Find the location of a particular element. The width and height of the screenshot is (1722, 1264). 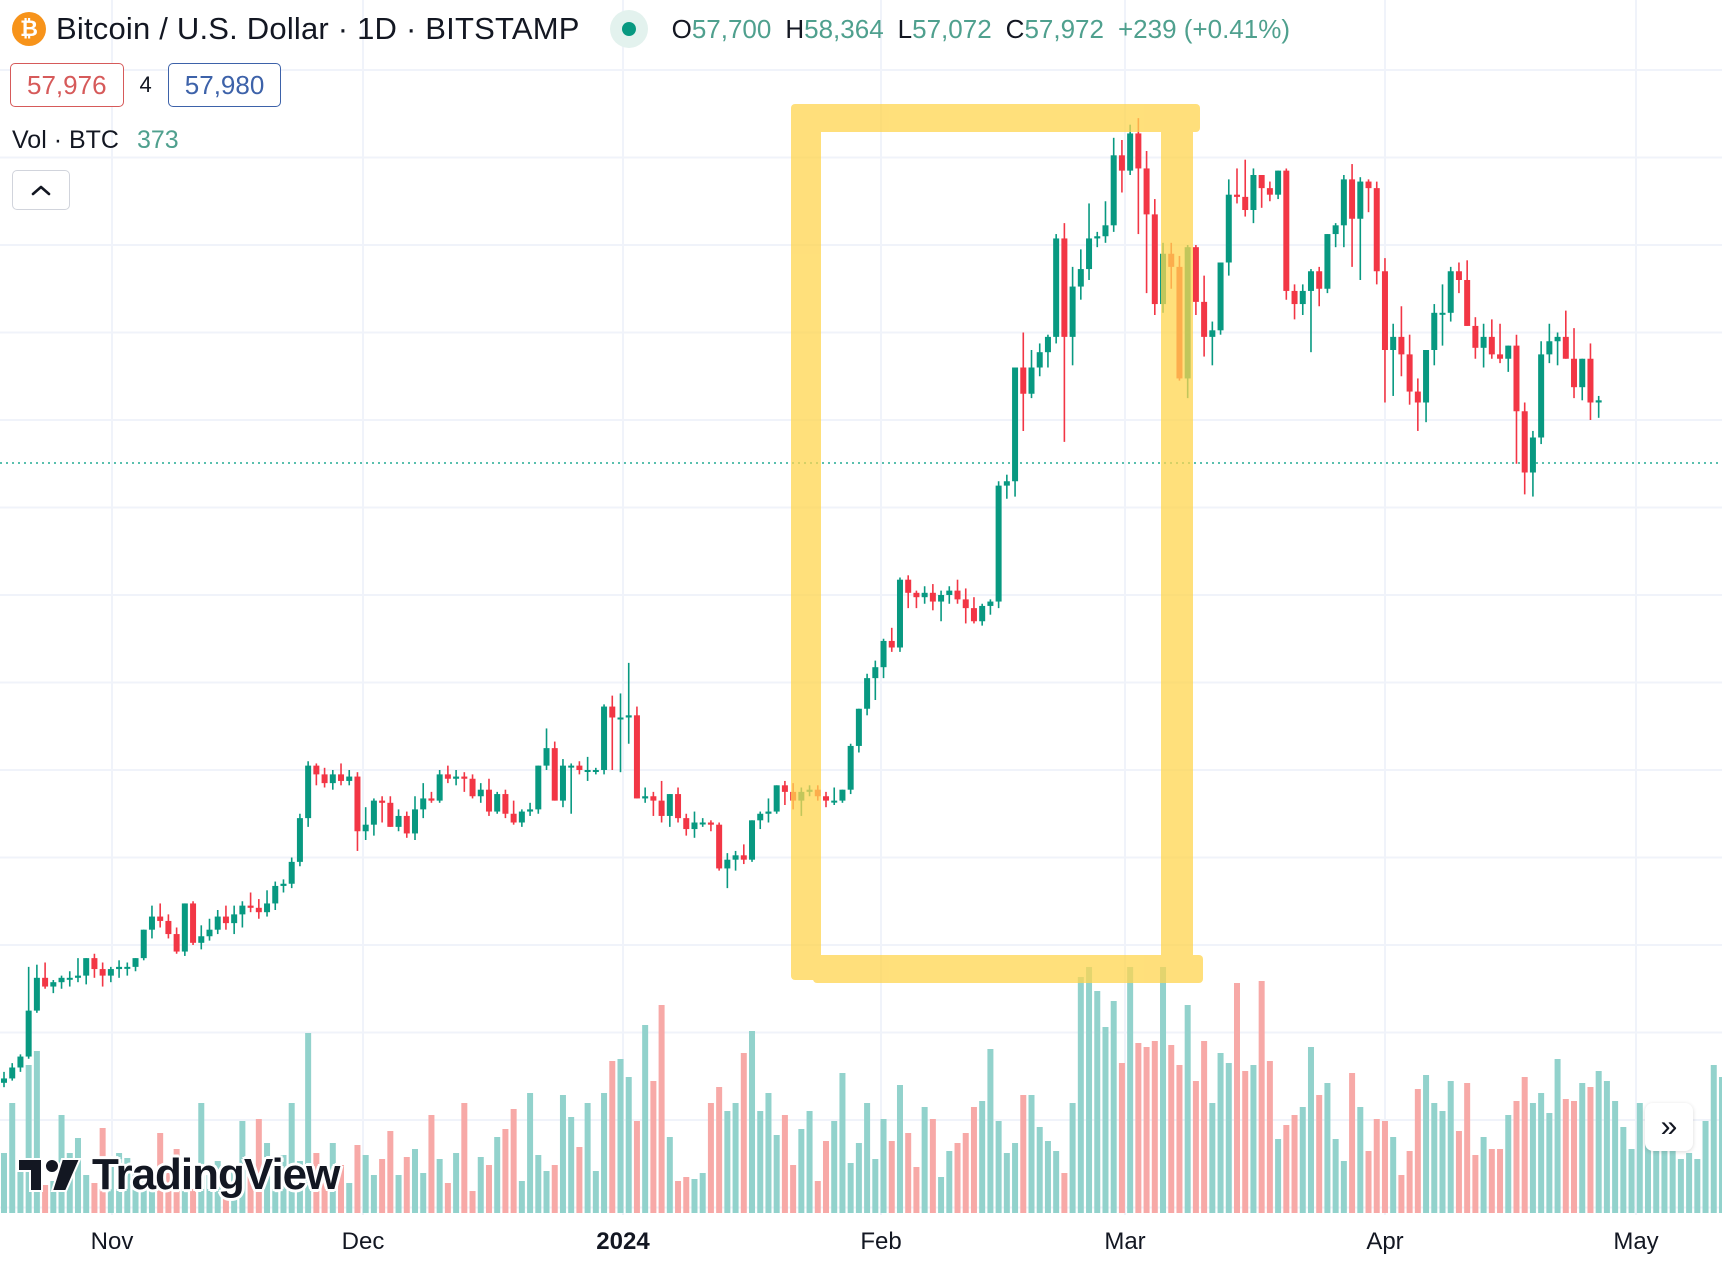

chevron-up-icon is located at coordinates (41, 190).